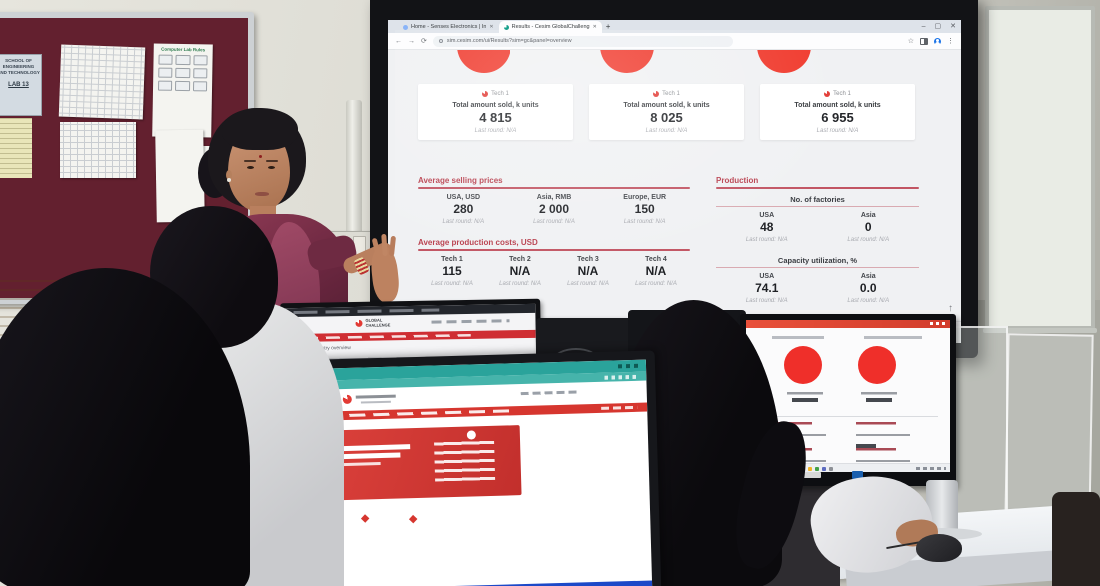 The width and height of the screenshot is (1100, 586). Describe the element at coordinates (644, 209) in the screenshot. I see `stat-value: 150` at that location.